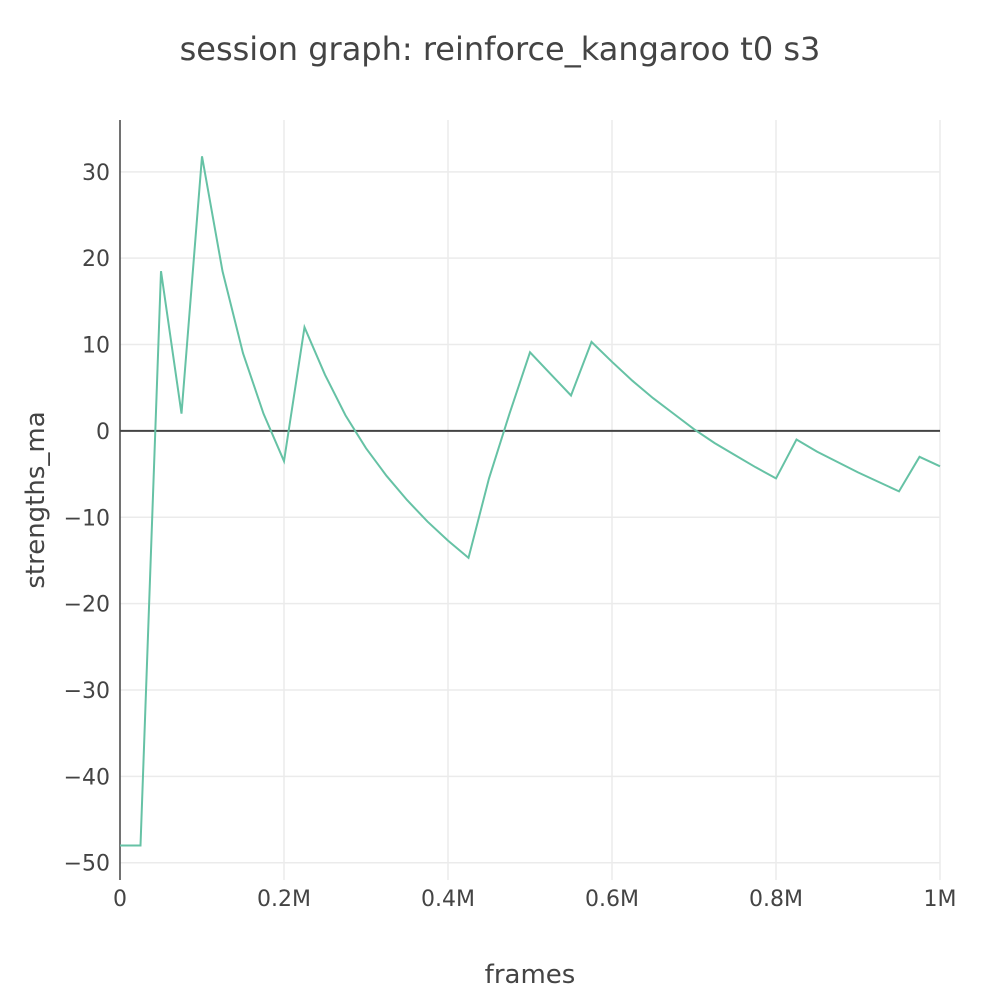  Describe the element at coordinates (776, 899) in the screenshot. I see `x-tick-label: 0.8M` at that location.